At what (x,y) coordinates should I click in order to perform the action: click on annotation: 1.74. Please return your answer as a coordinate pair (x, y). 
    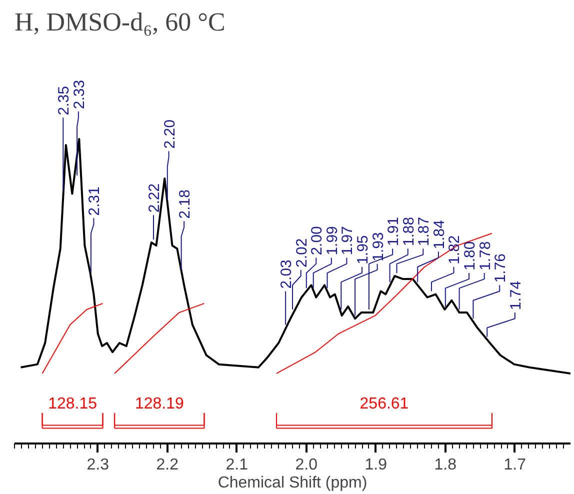
    Looking at the image, I should click on (515, 295).